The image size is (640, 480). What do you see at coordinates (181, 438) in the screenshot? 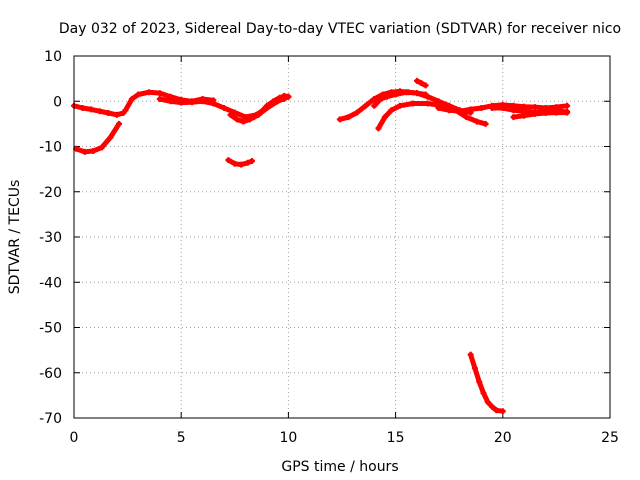
I see `x-tick-label: 5` at bounding box center [181, 438].